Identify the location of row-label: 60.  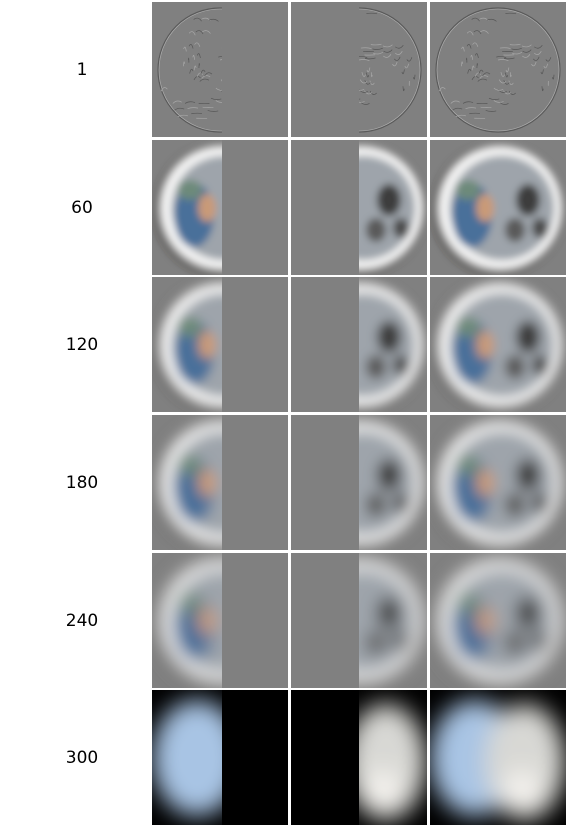
(82, 207).